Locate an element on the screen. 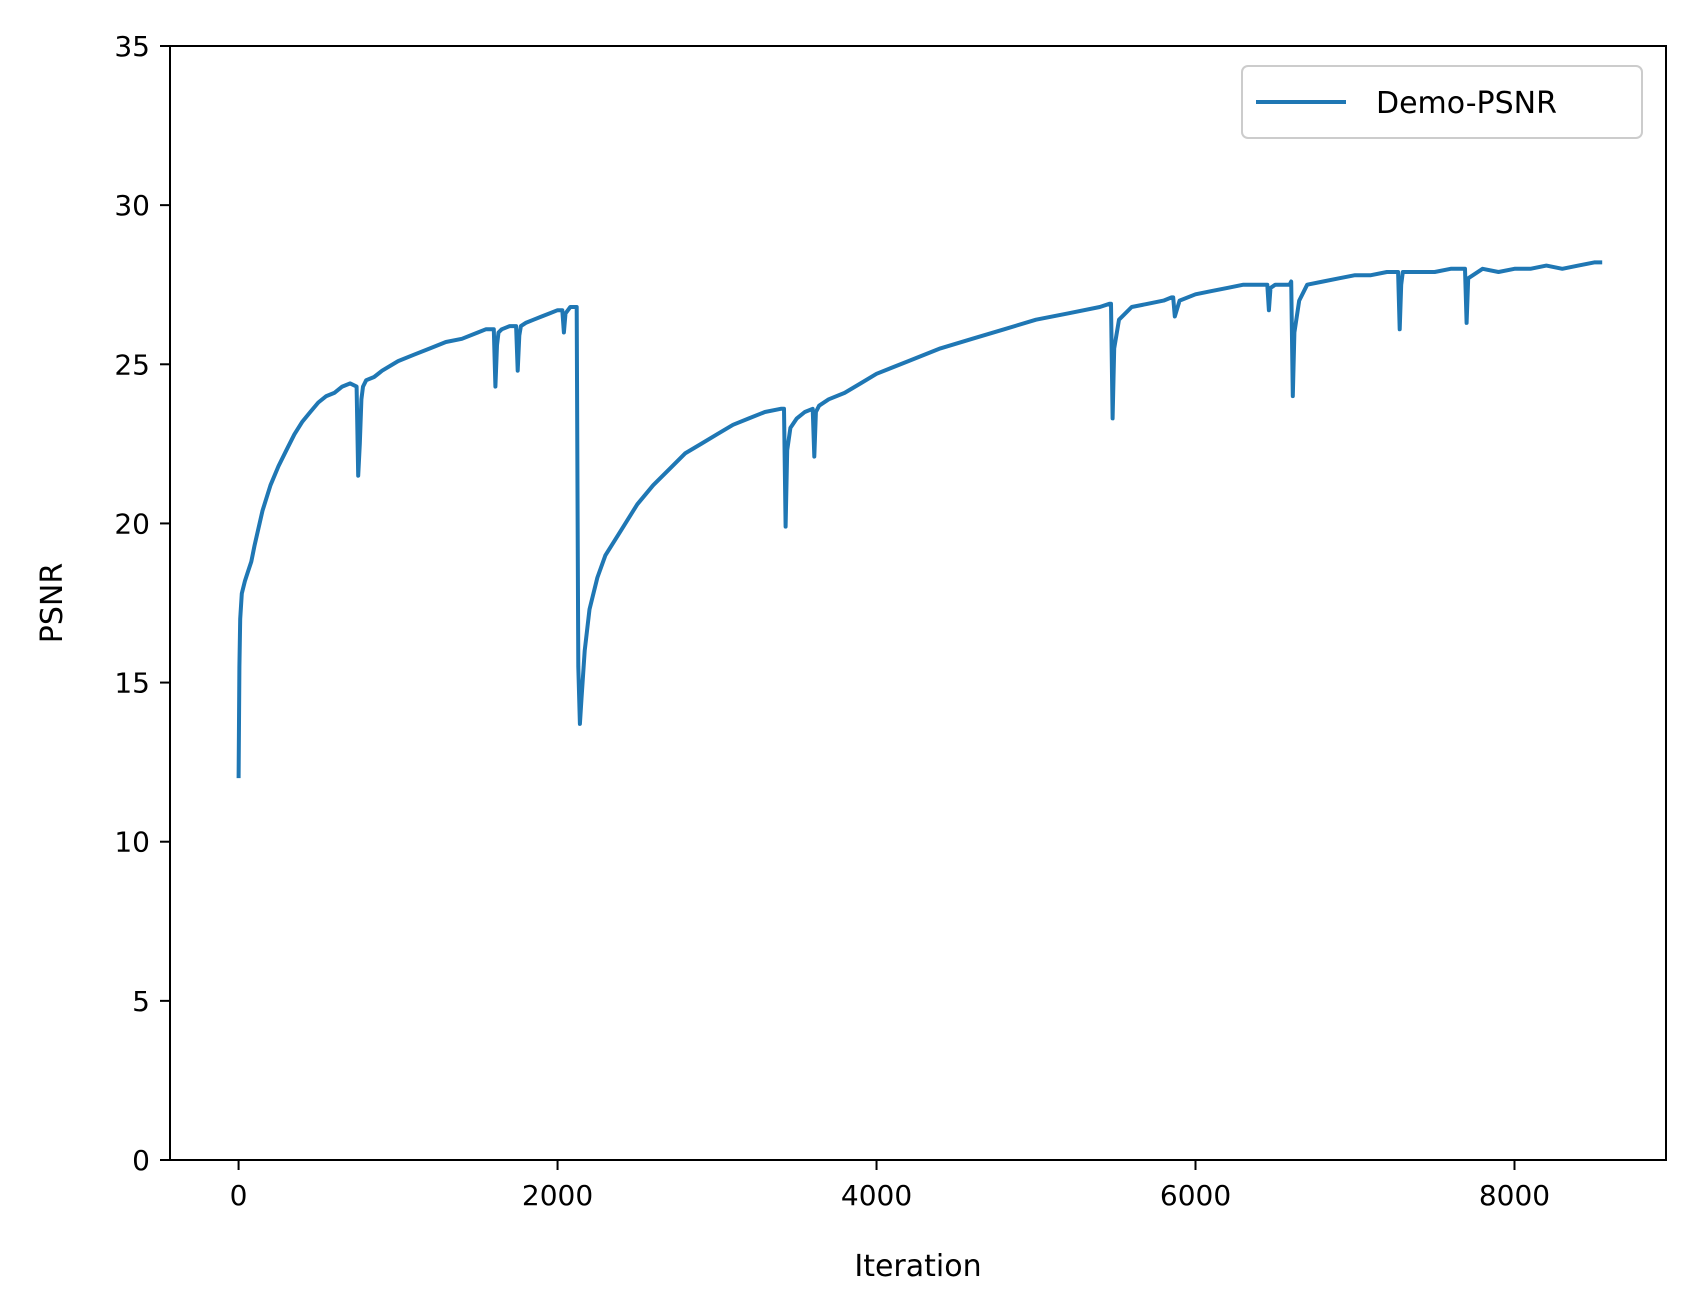 This screenshot has width=1690, height=1310. x-tick-label: 2000 is located at coordinates (557, 1195).